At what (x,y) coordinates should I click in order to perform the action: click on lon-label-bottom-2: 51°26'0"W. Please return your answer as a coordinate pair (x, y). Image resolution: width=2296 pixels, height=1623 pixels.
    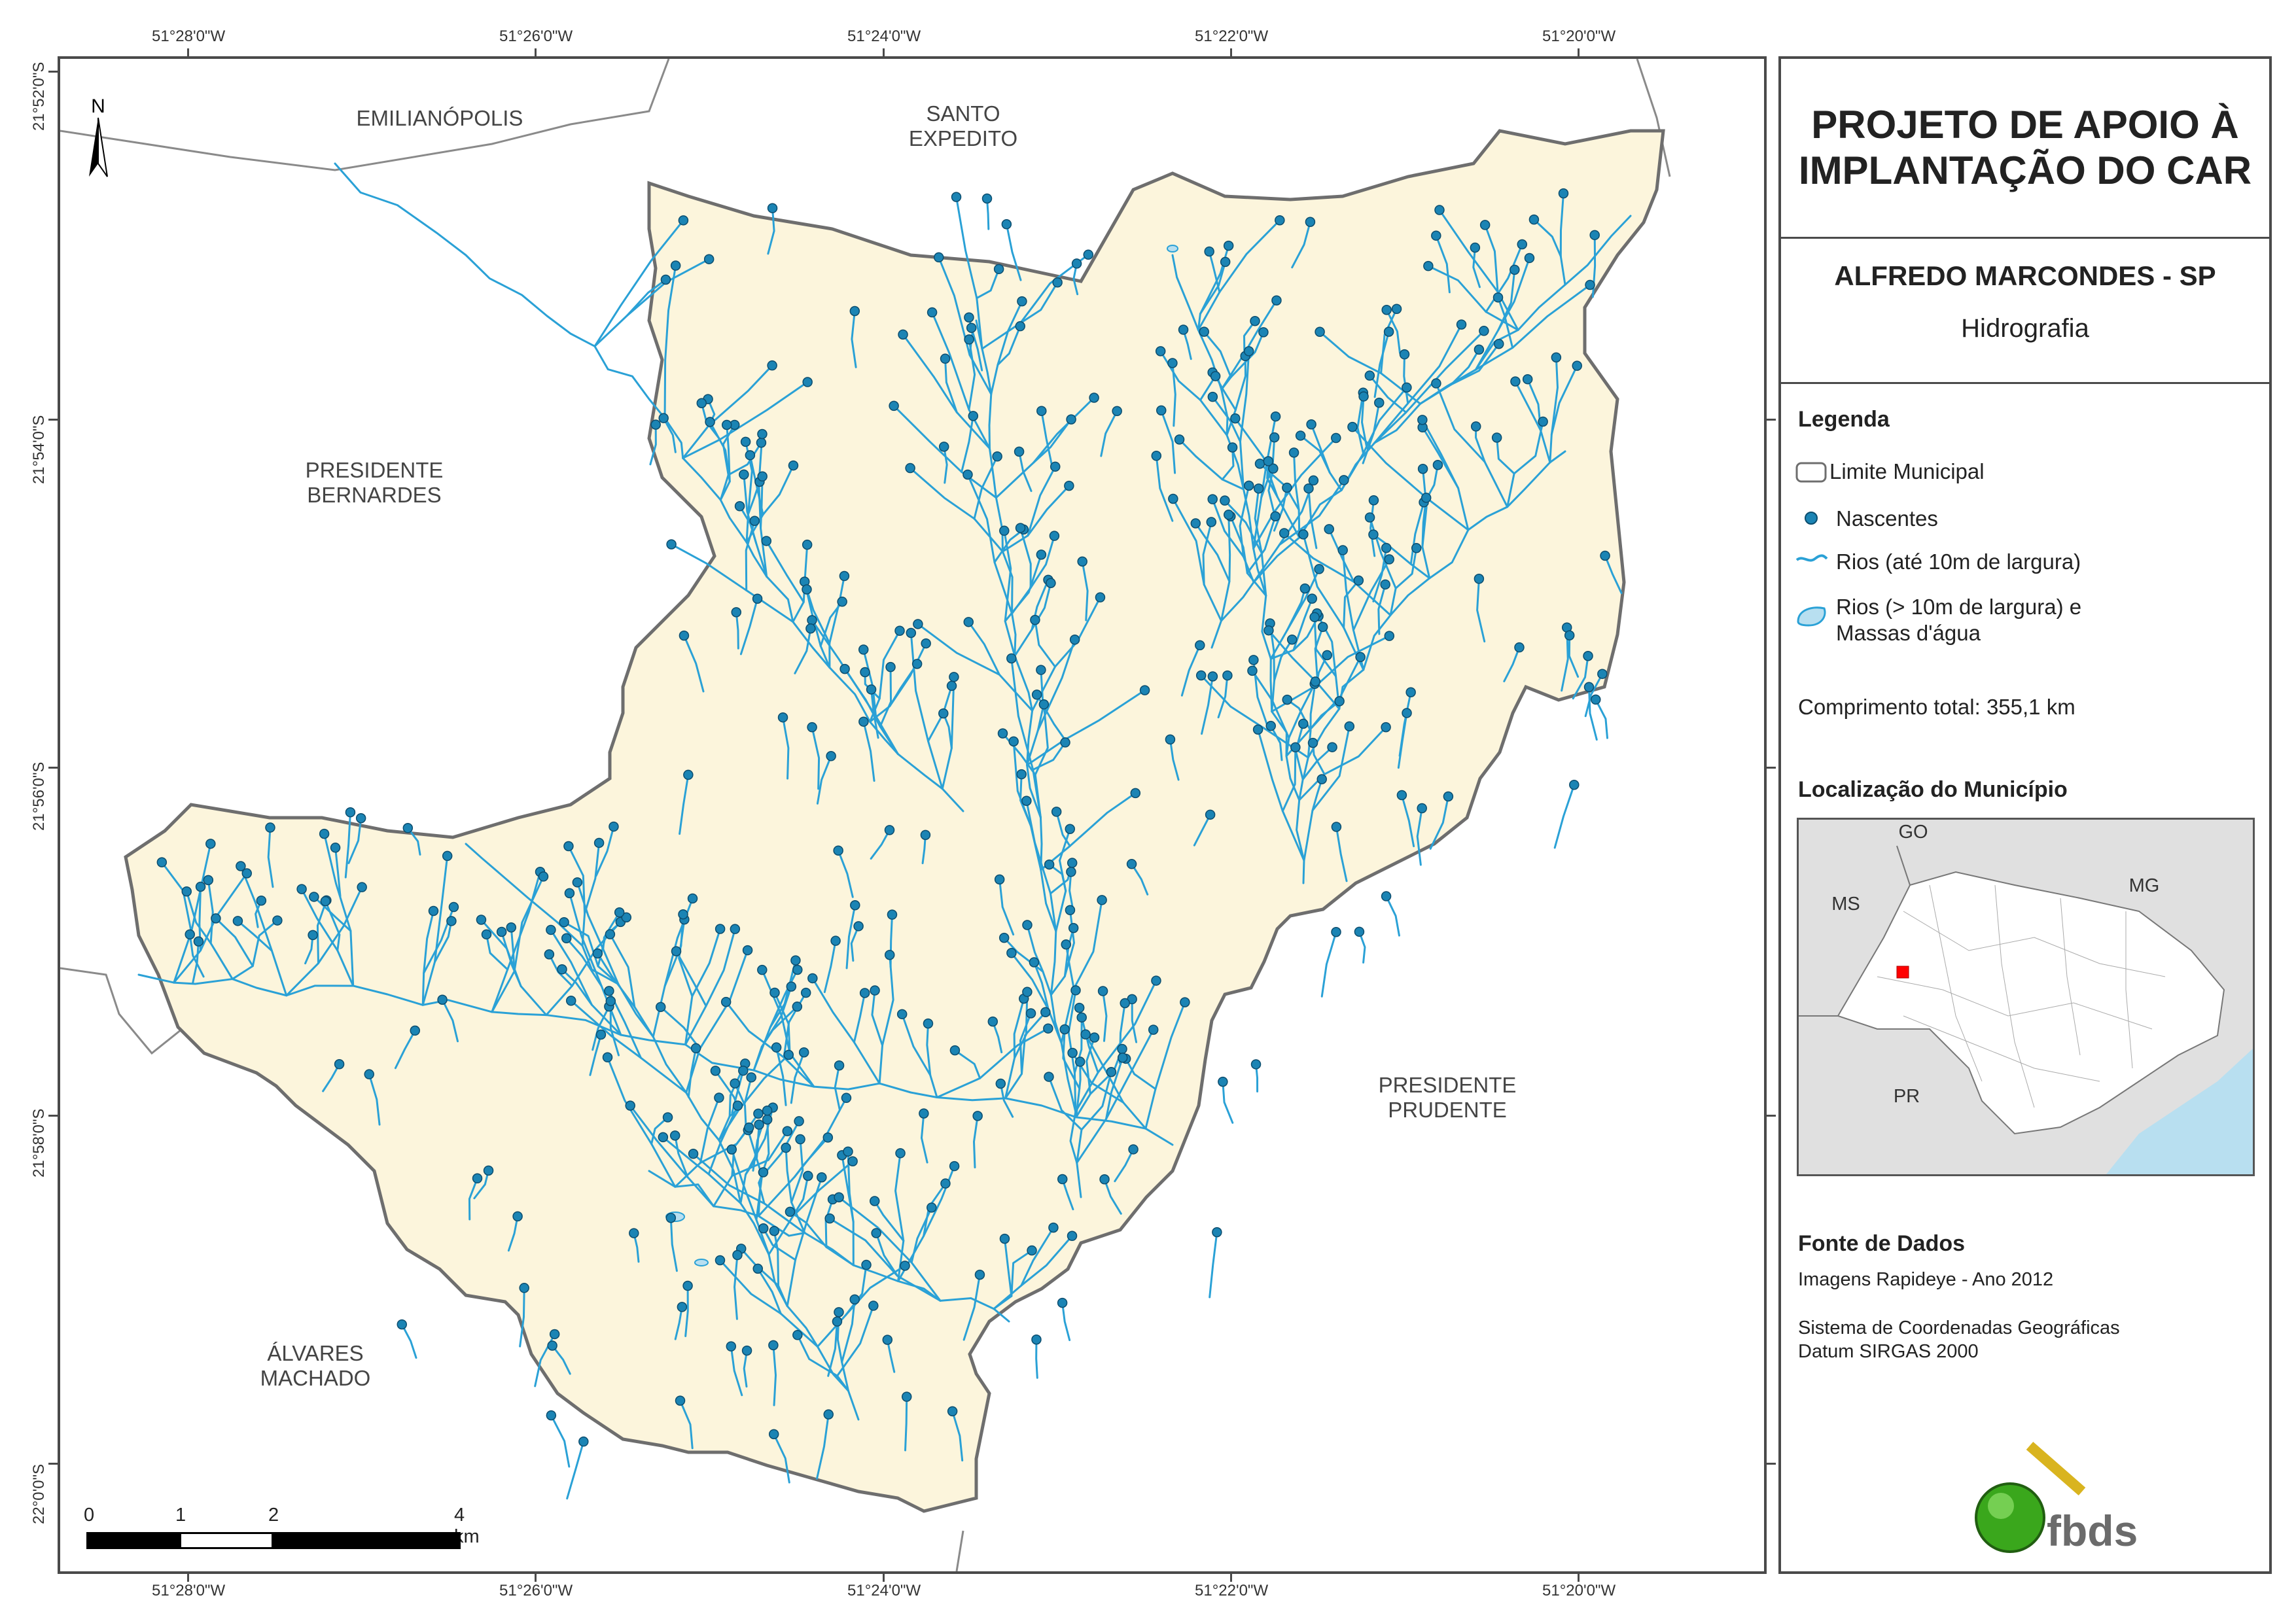
    Looking at the image, I should click on (536, 1591).